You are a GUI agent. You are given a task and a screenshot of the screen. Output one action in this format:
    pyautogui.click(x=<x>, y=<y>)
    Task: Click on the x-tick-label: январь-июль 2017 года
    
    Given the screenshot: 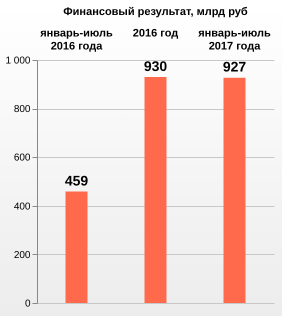 What is the action you would take?
    pyautogui.click(x=235, y=40)
    